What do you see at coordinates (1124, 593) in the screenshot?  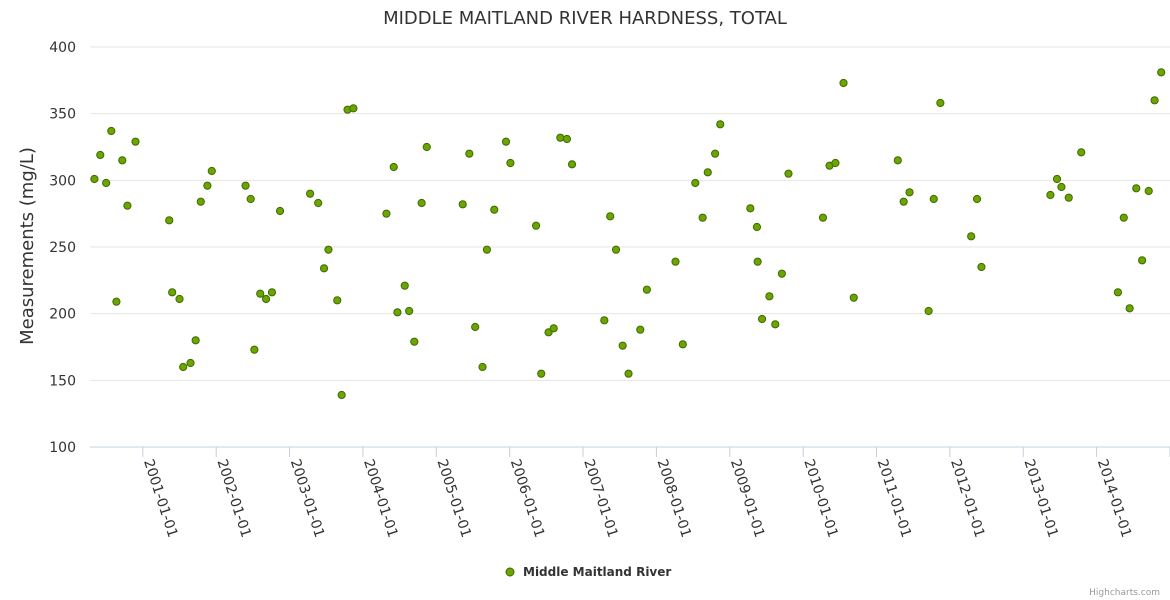 I see `credits-link: Highcharts.com` at bounding box center [1124, 593].